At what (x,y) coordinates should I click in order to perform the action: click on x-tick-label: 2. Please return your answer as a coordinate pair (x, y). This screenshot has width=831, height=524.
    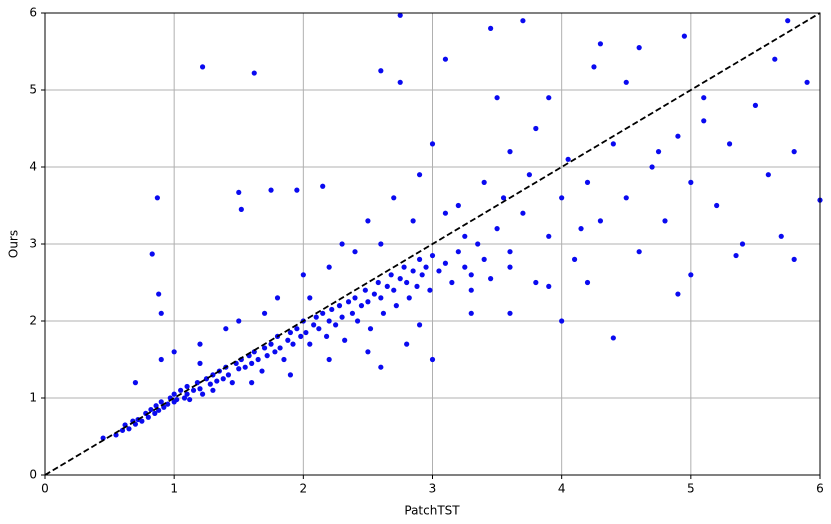
    Looking at the image, I should click on (304, 489).